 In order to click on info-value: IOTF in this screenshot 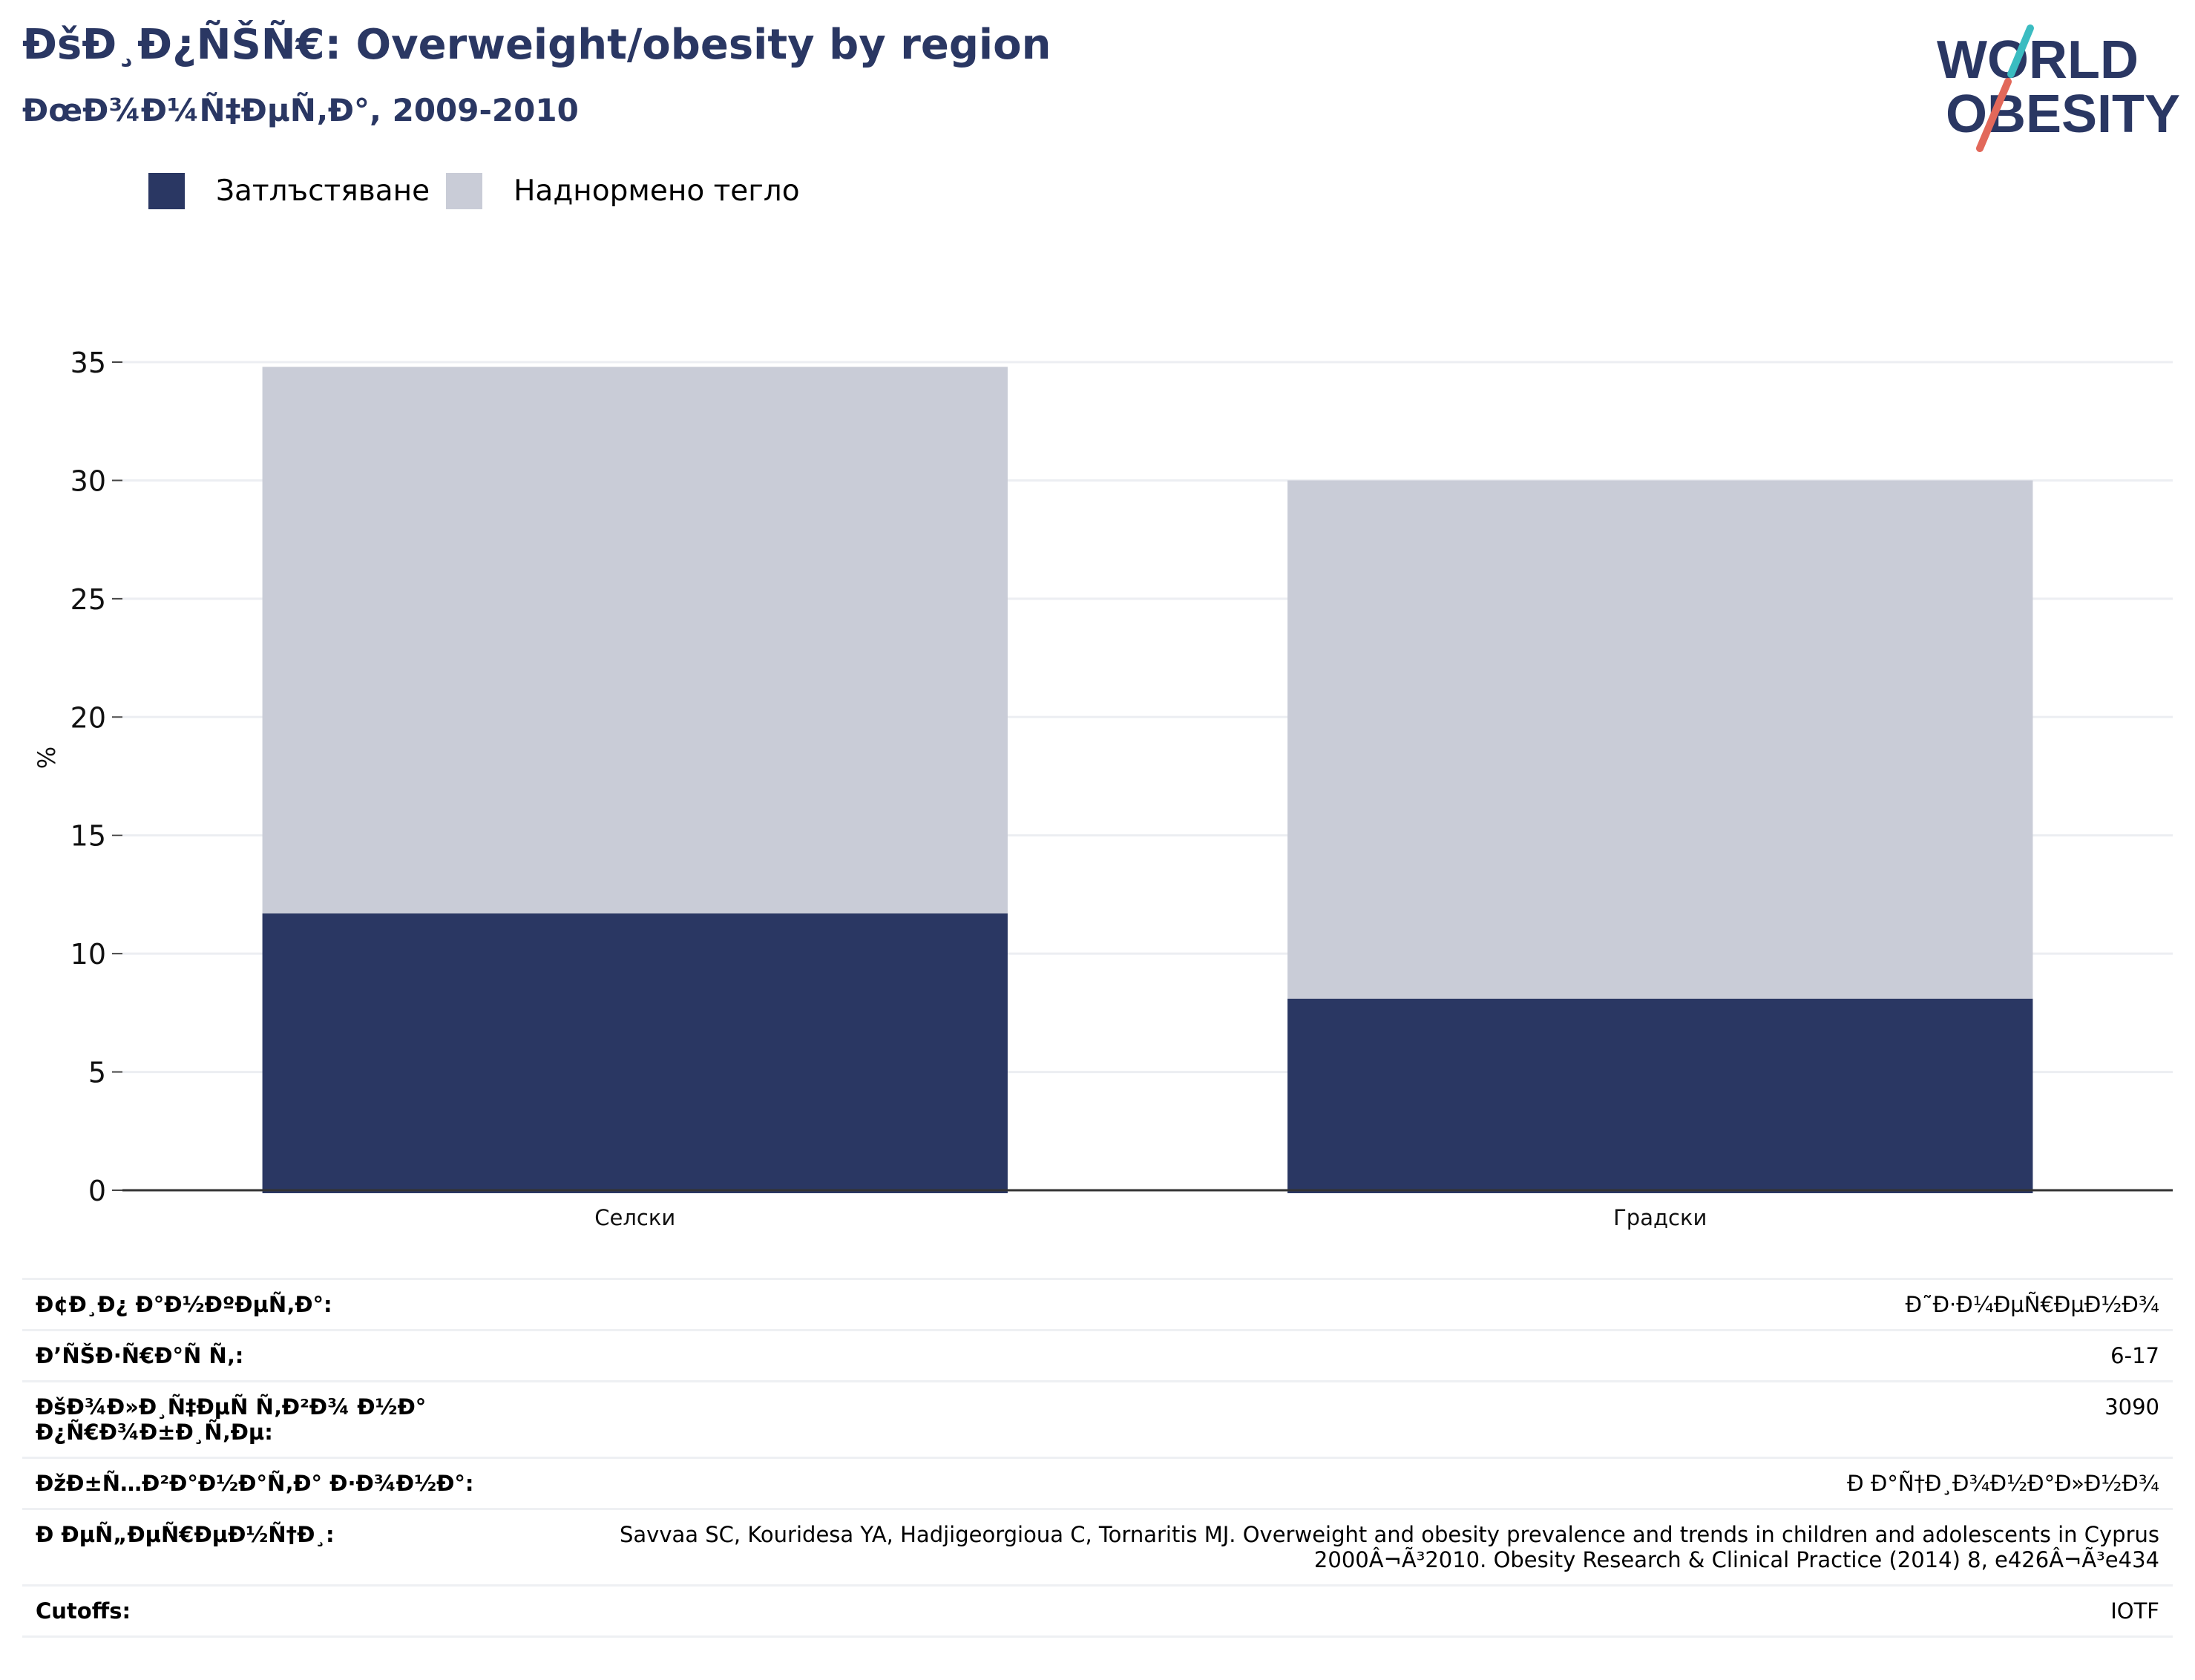, I will do `click(2134, 1611)`.